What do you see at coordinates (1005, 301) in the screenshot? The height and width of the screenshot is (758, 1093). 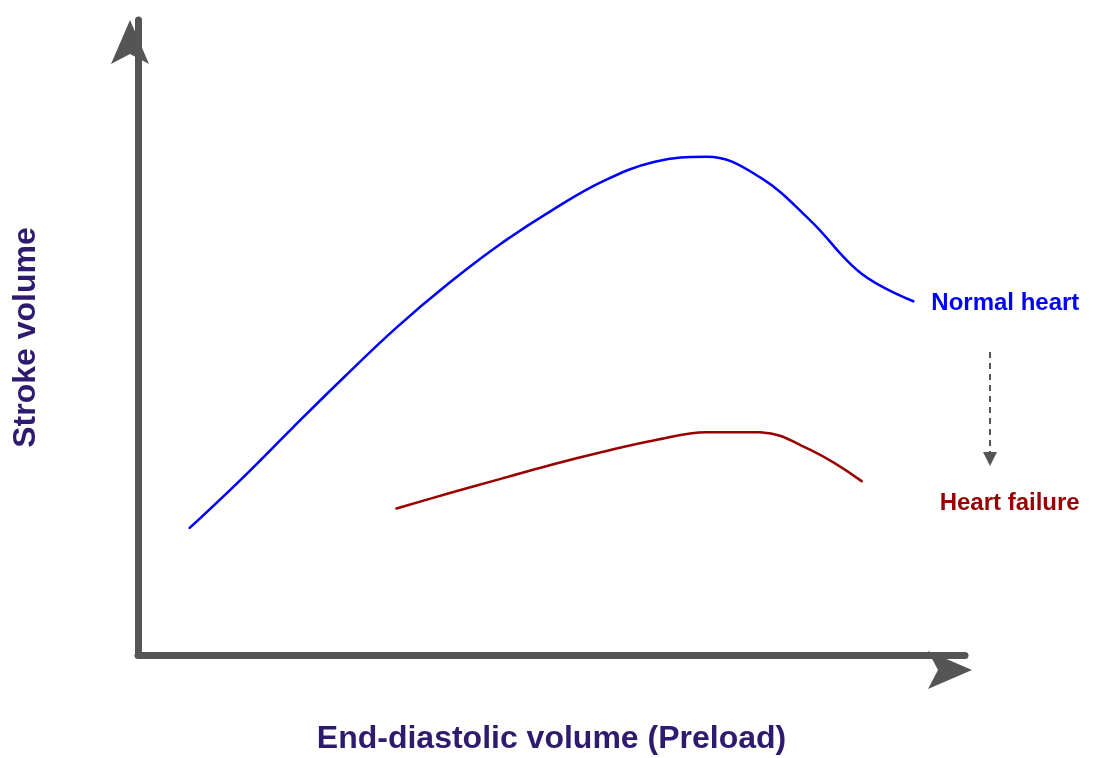 I see `series-label: Normal heart` at bounding box center [1005, 301].